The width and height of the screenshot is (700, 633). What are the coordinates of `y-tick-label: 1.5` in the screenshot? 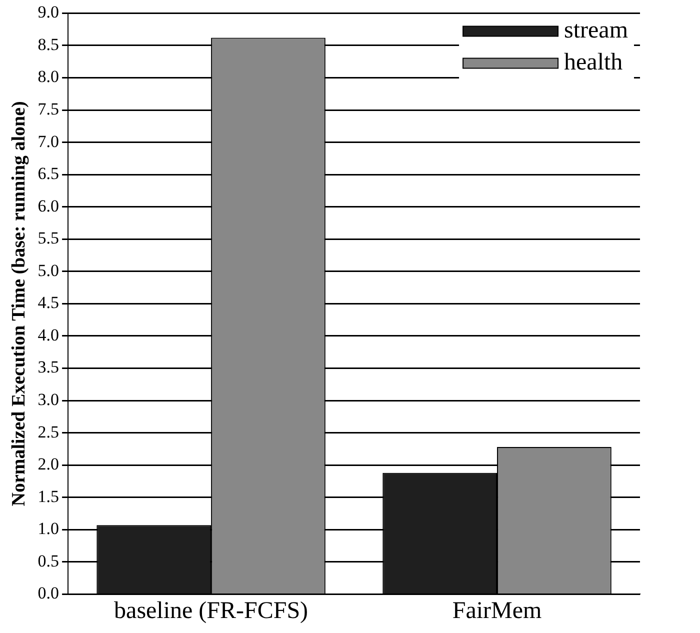 It's located at (49, 496).